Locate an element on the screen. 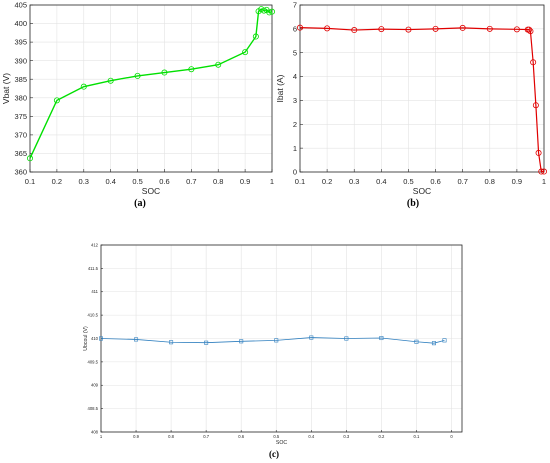 The image size is (550, 463). p3-y-tick-label: 411 is located at coordinates (94, 291).